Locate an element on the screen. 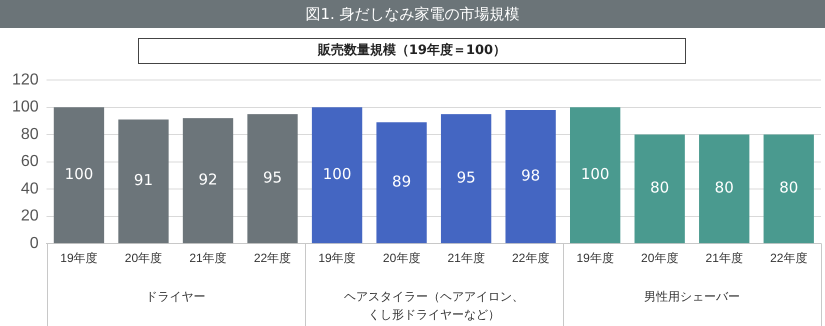  y-tick-label: 0 is located at coordinates (34, 243).